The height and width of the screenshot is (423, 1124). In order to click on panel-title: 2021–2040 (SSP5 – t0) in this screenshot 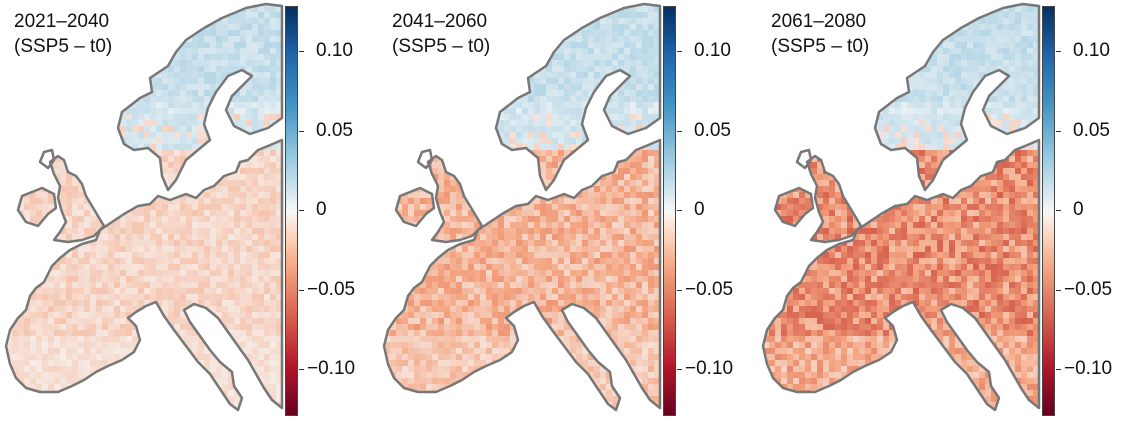, I will do `click(63, 34)`.